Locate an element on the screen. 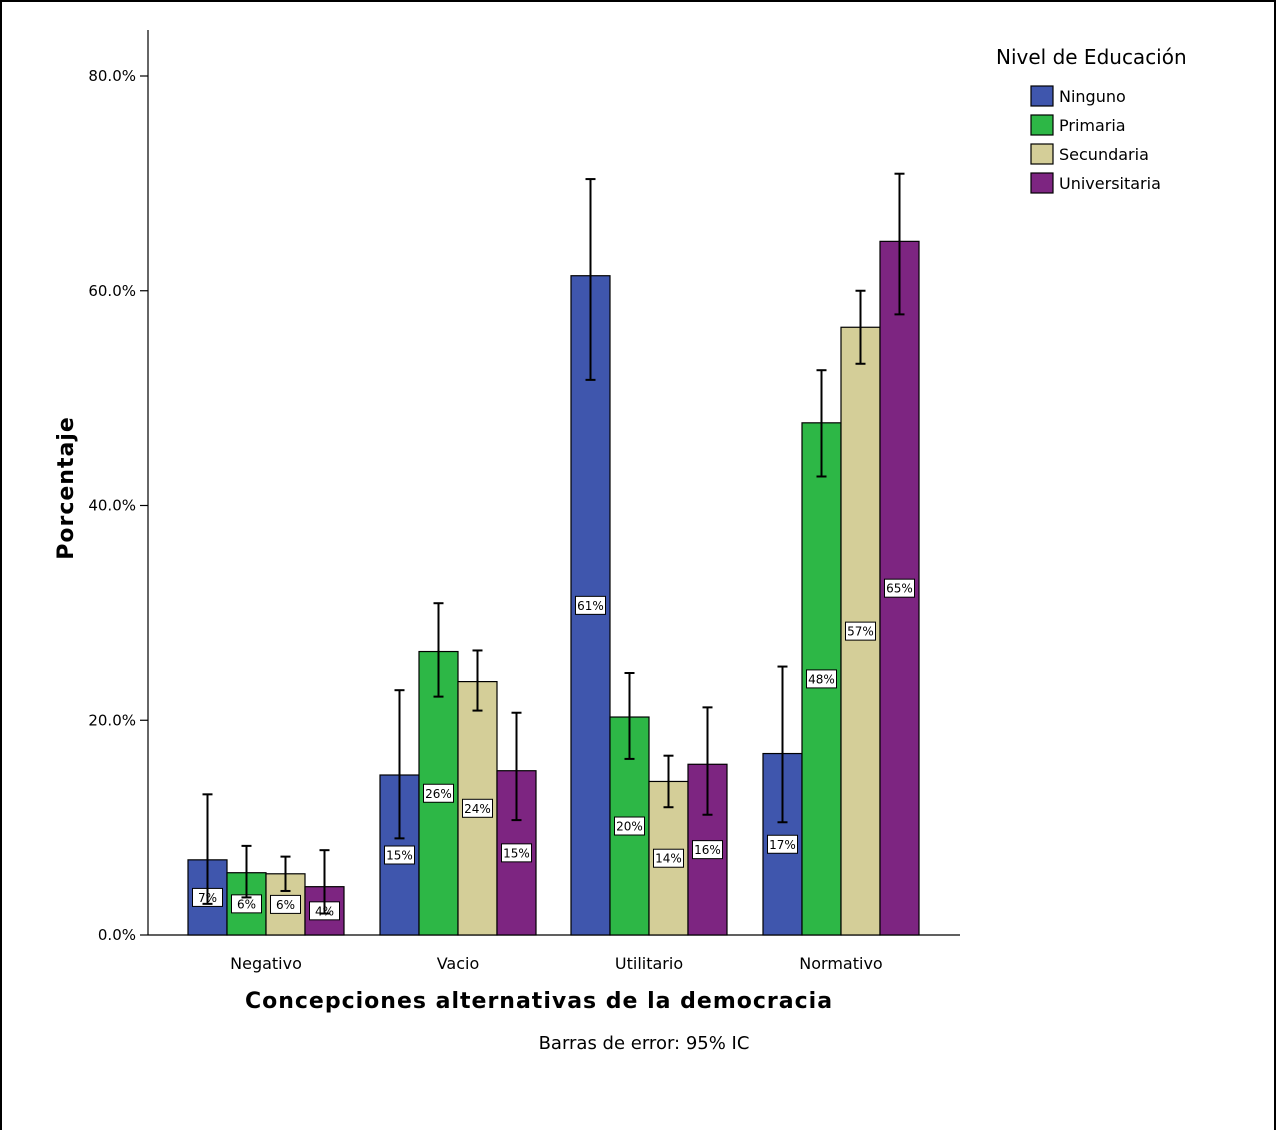 This screenshot has height=1134, width=1276. data-label: 20% is located at coordinates (629, 827).